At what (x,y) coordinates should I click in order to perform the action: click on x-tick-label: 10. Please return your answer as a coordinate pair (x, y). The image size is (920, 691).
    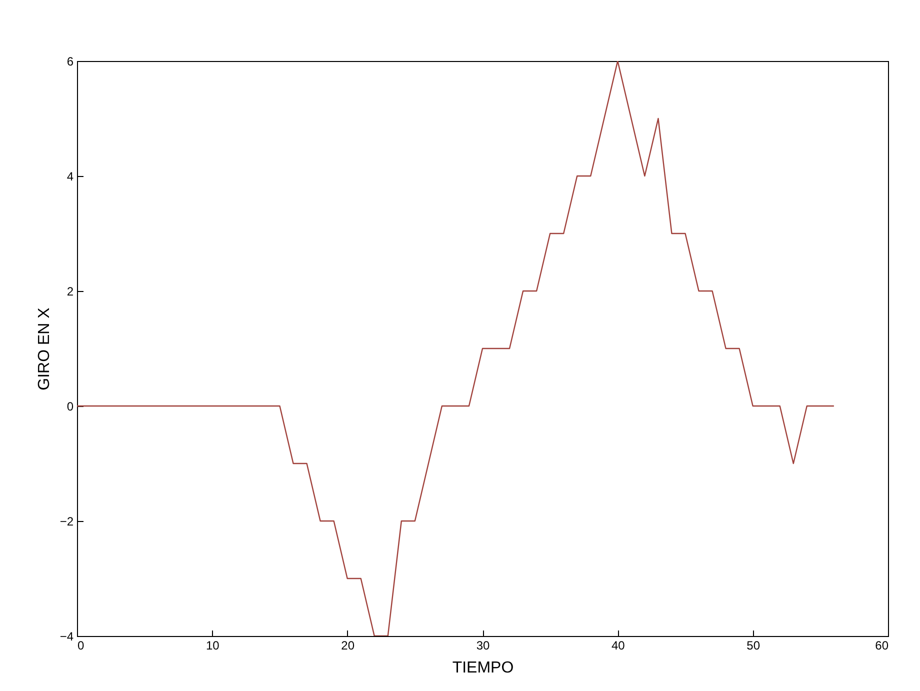
    Looking at the image, I should click on (213, 645).